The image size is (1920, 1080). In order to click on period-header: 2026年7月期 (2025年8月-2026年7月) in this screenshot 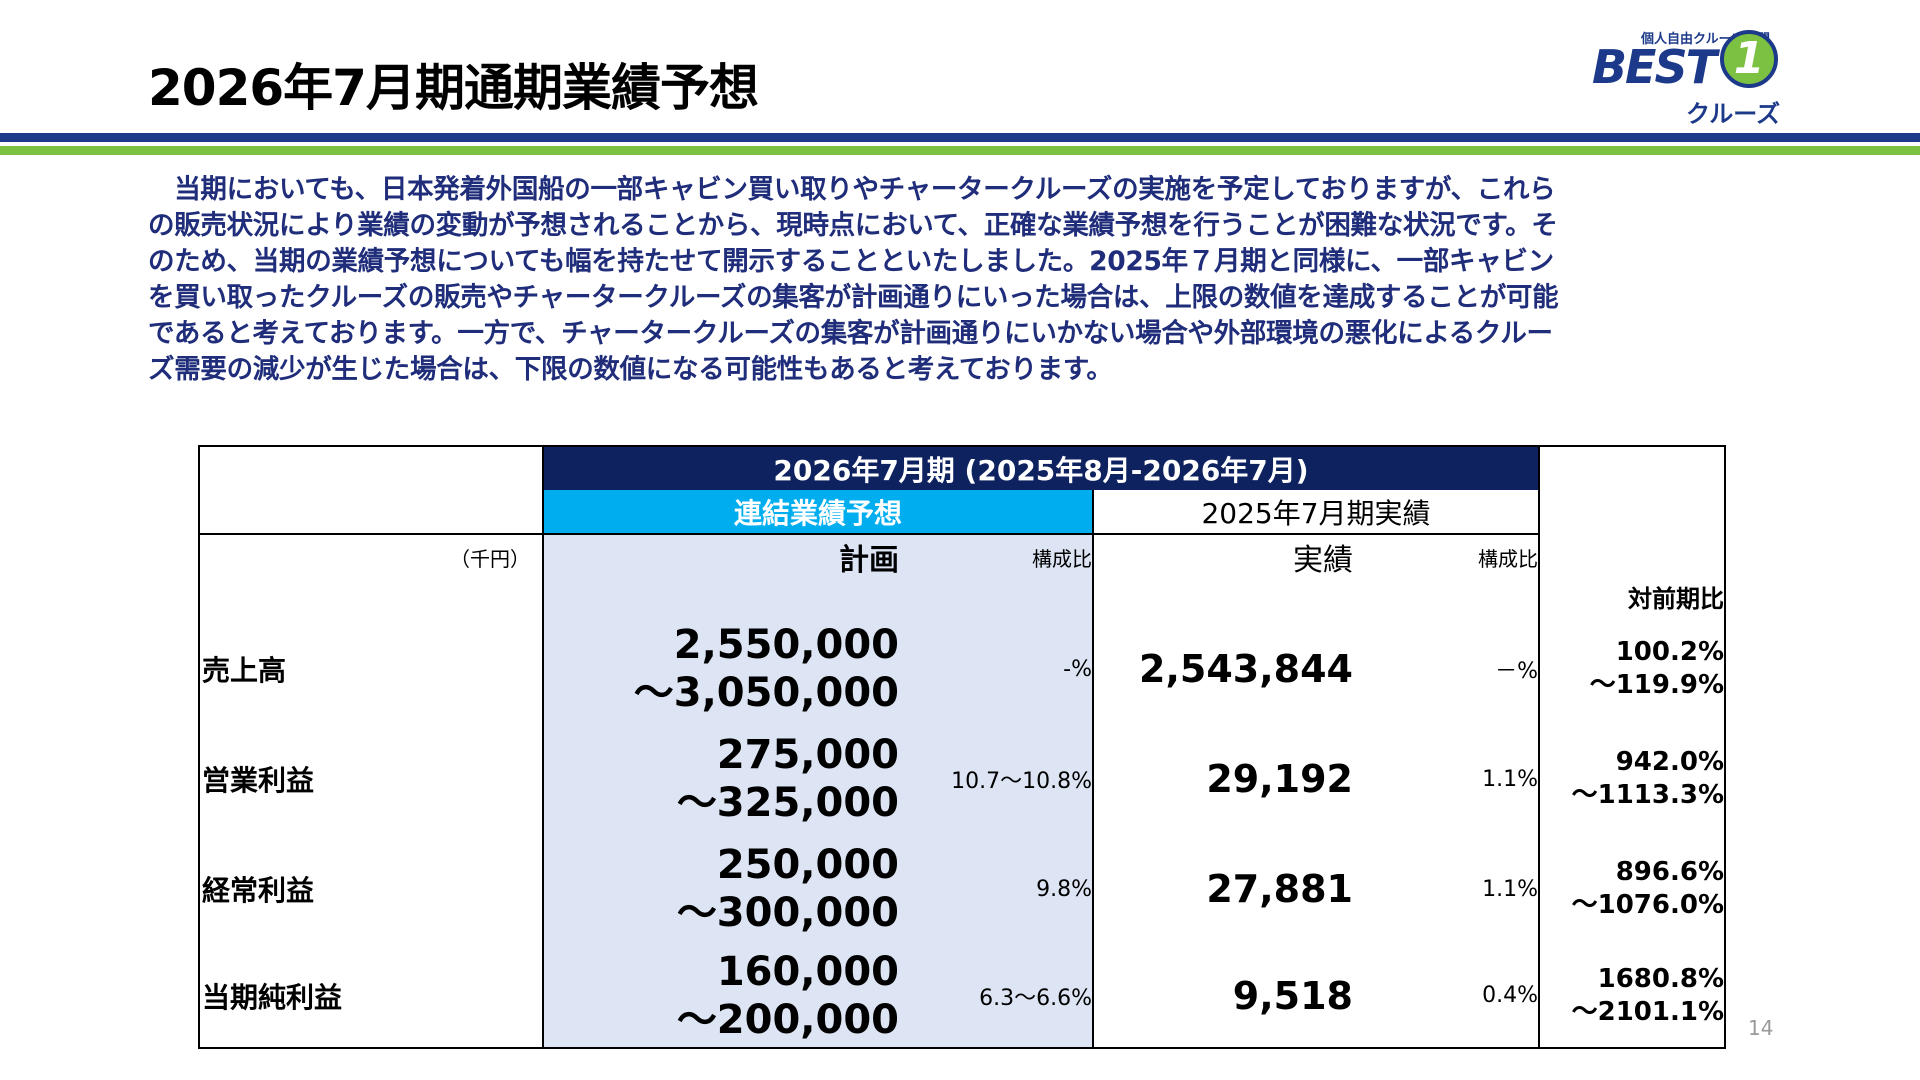, I will do `click(1041, 467)`.